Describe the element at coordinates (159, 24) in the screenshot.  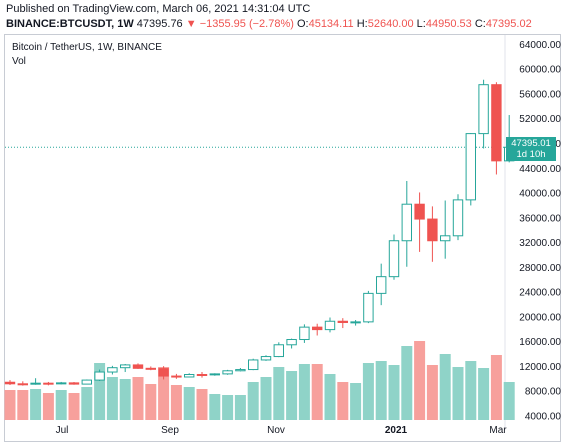
I see `last-price: 47395.76` at that location.